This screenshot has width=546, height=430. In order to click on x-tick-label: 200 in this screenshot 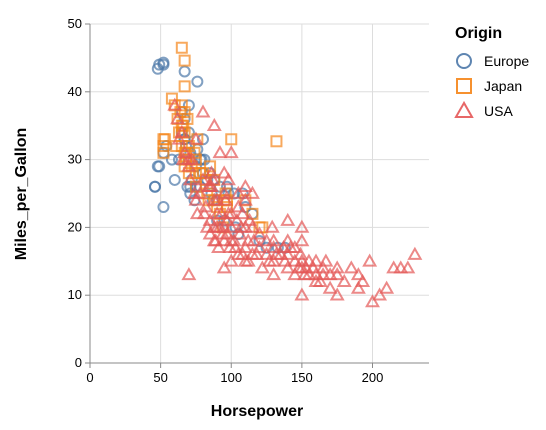, I will do `click(373, 377)`.